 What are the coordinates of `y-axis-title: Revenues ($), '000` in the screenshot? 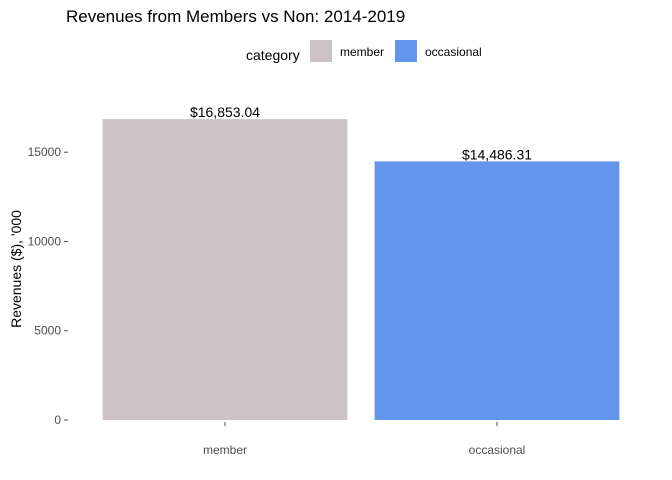 It's located at (16, 269).